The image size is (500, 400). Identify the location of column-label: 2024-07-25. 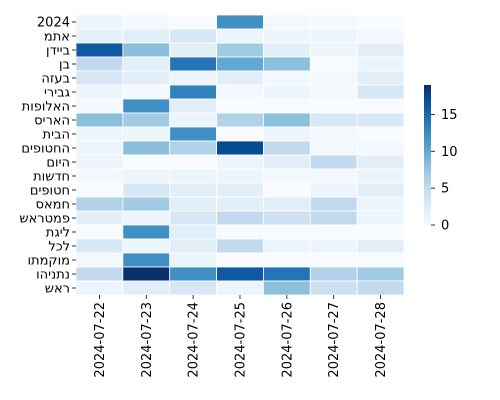
(241, 340).